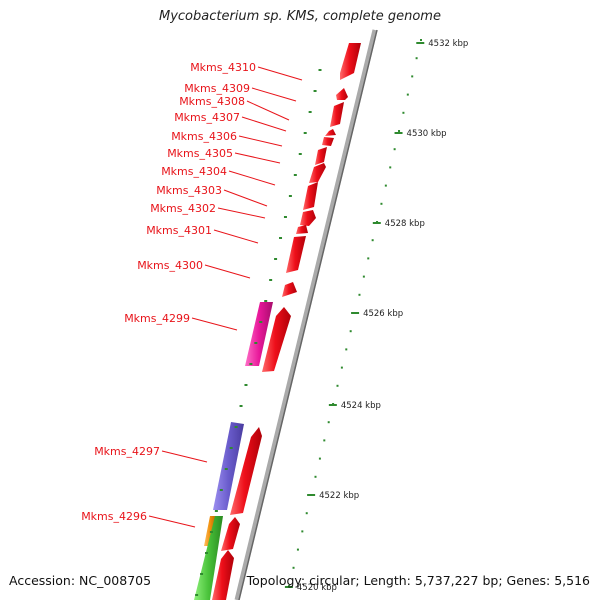 This screenshot has width=600, height=600. Describe the element at coordinates (289, 289) in the screenshot. I see `gene-arrow-4300b` at that location.